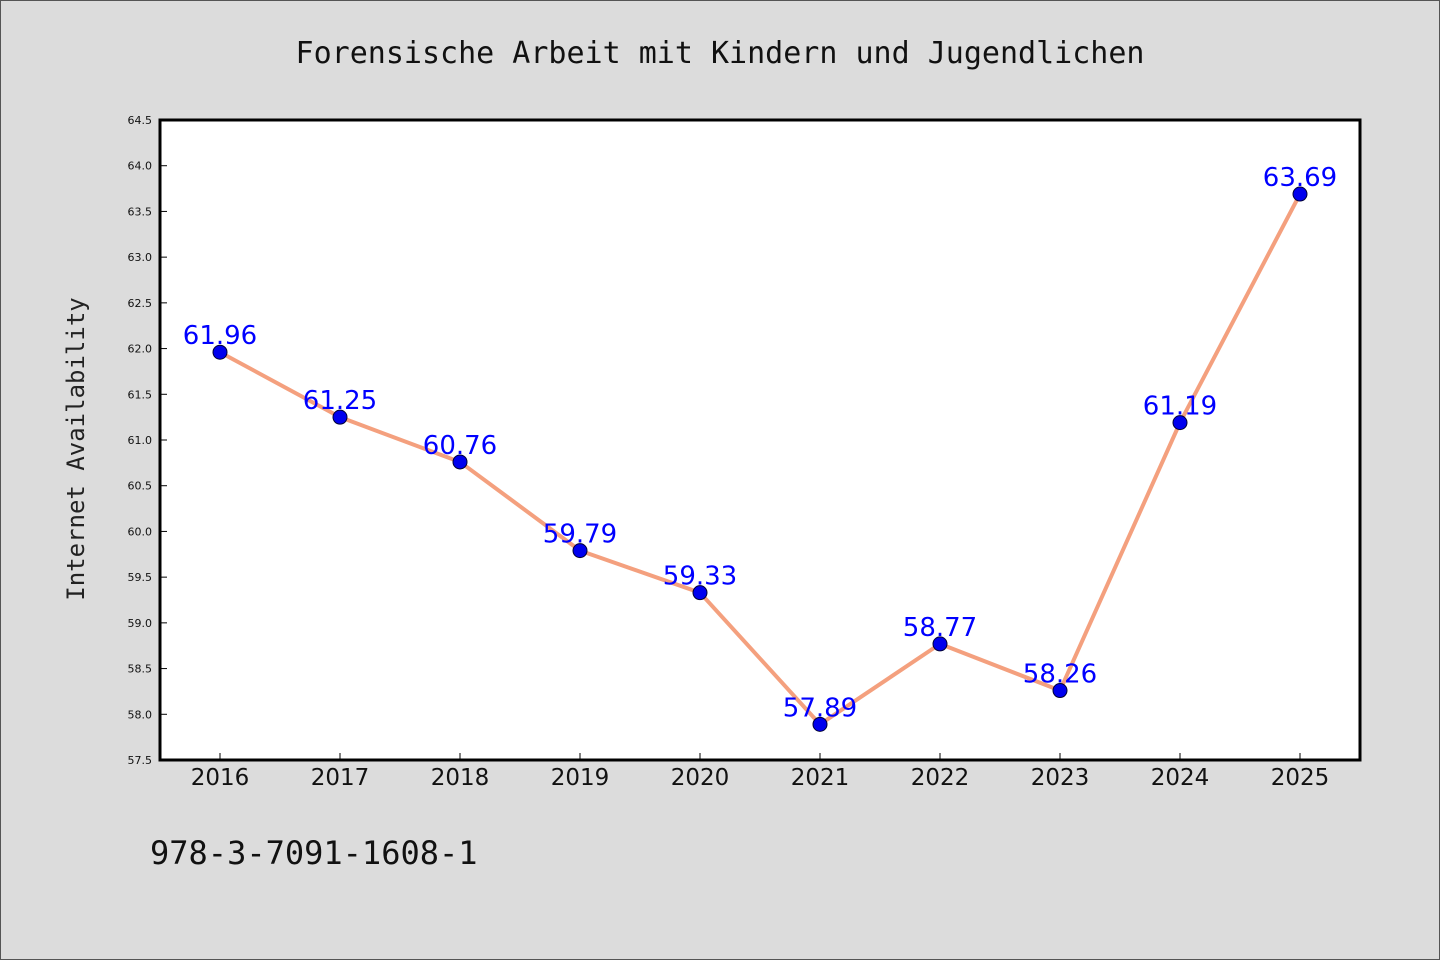 The image size is (1440, 960). Describe the element at coordinates (220, 778) in the screenshot. I see `x-tick-label: 2016` at that location.